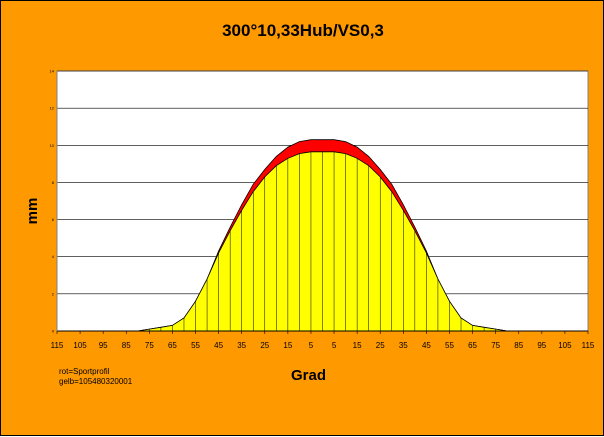 This screenshot has width=604, height=437. I want to click on y-tick-label: 4, so click(53, 256).